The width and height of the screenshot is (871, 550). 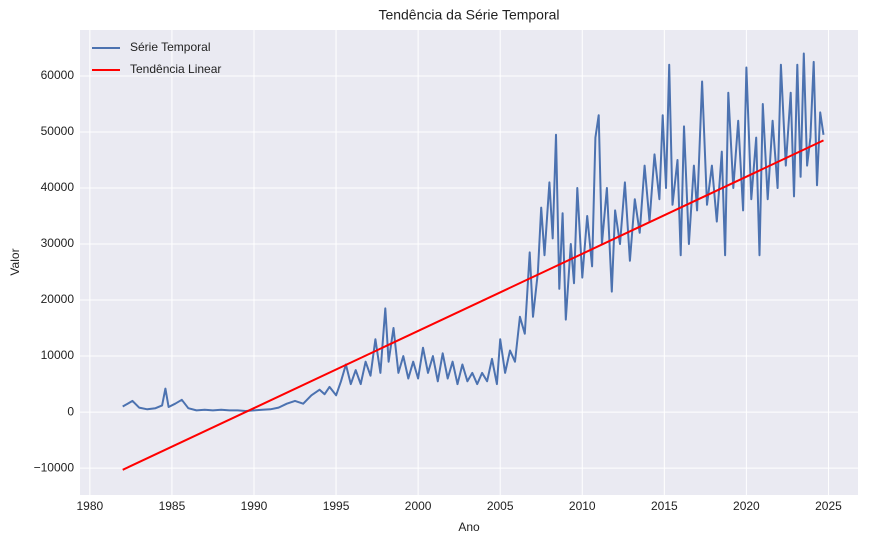 What do you see at coordinates (70, 411) in the screenshot?
I see `y-tick-label: 0` at bounding box center [70, 411].